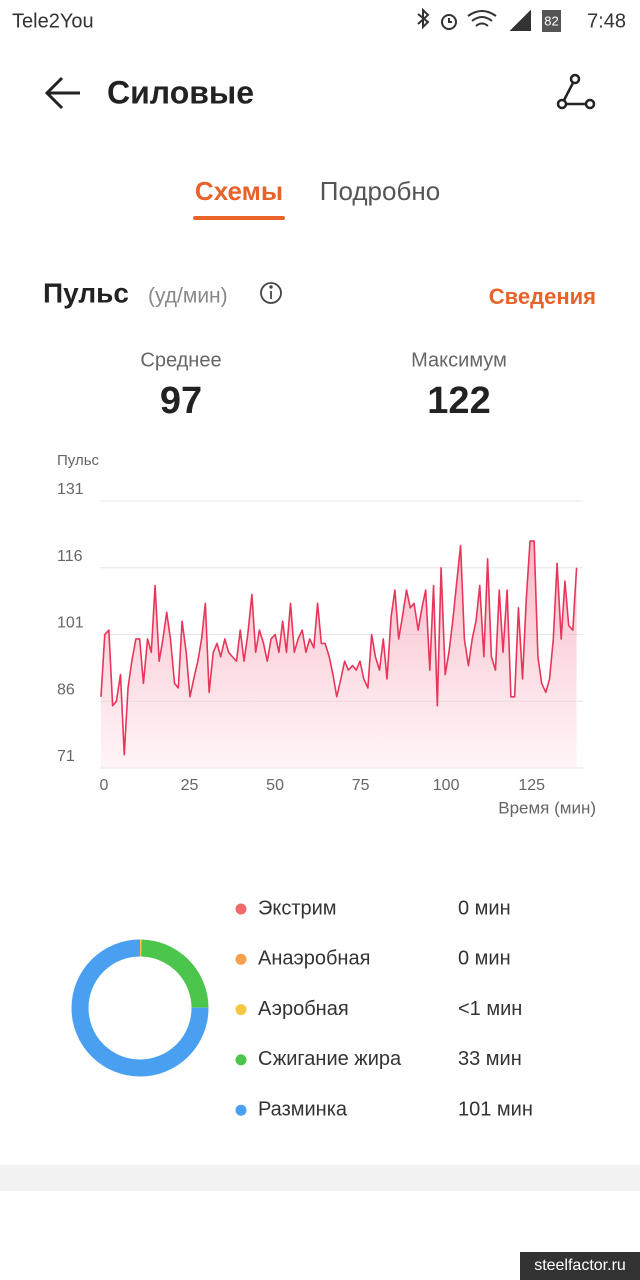 Image resolution: width=640 pixels, height=1280 pixels. I want to click on unit: (уд/мин), so click(188, 296).